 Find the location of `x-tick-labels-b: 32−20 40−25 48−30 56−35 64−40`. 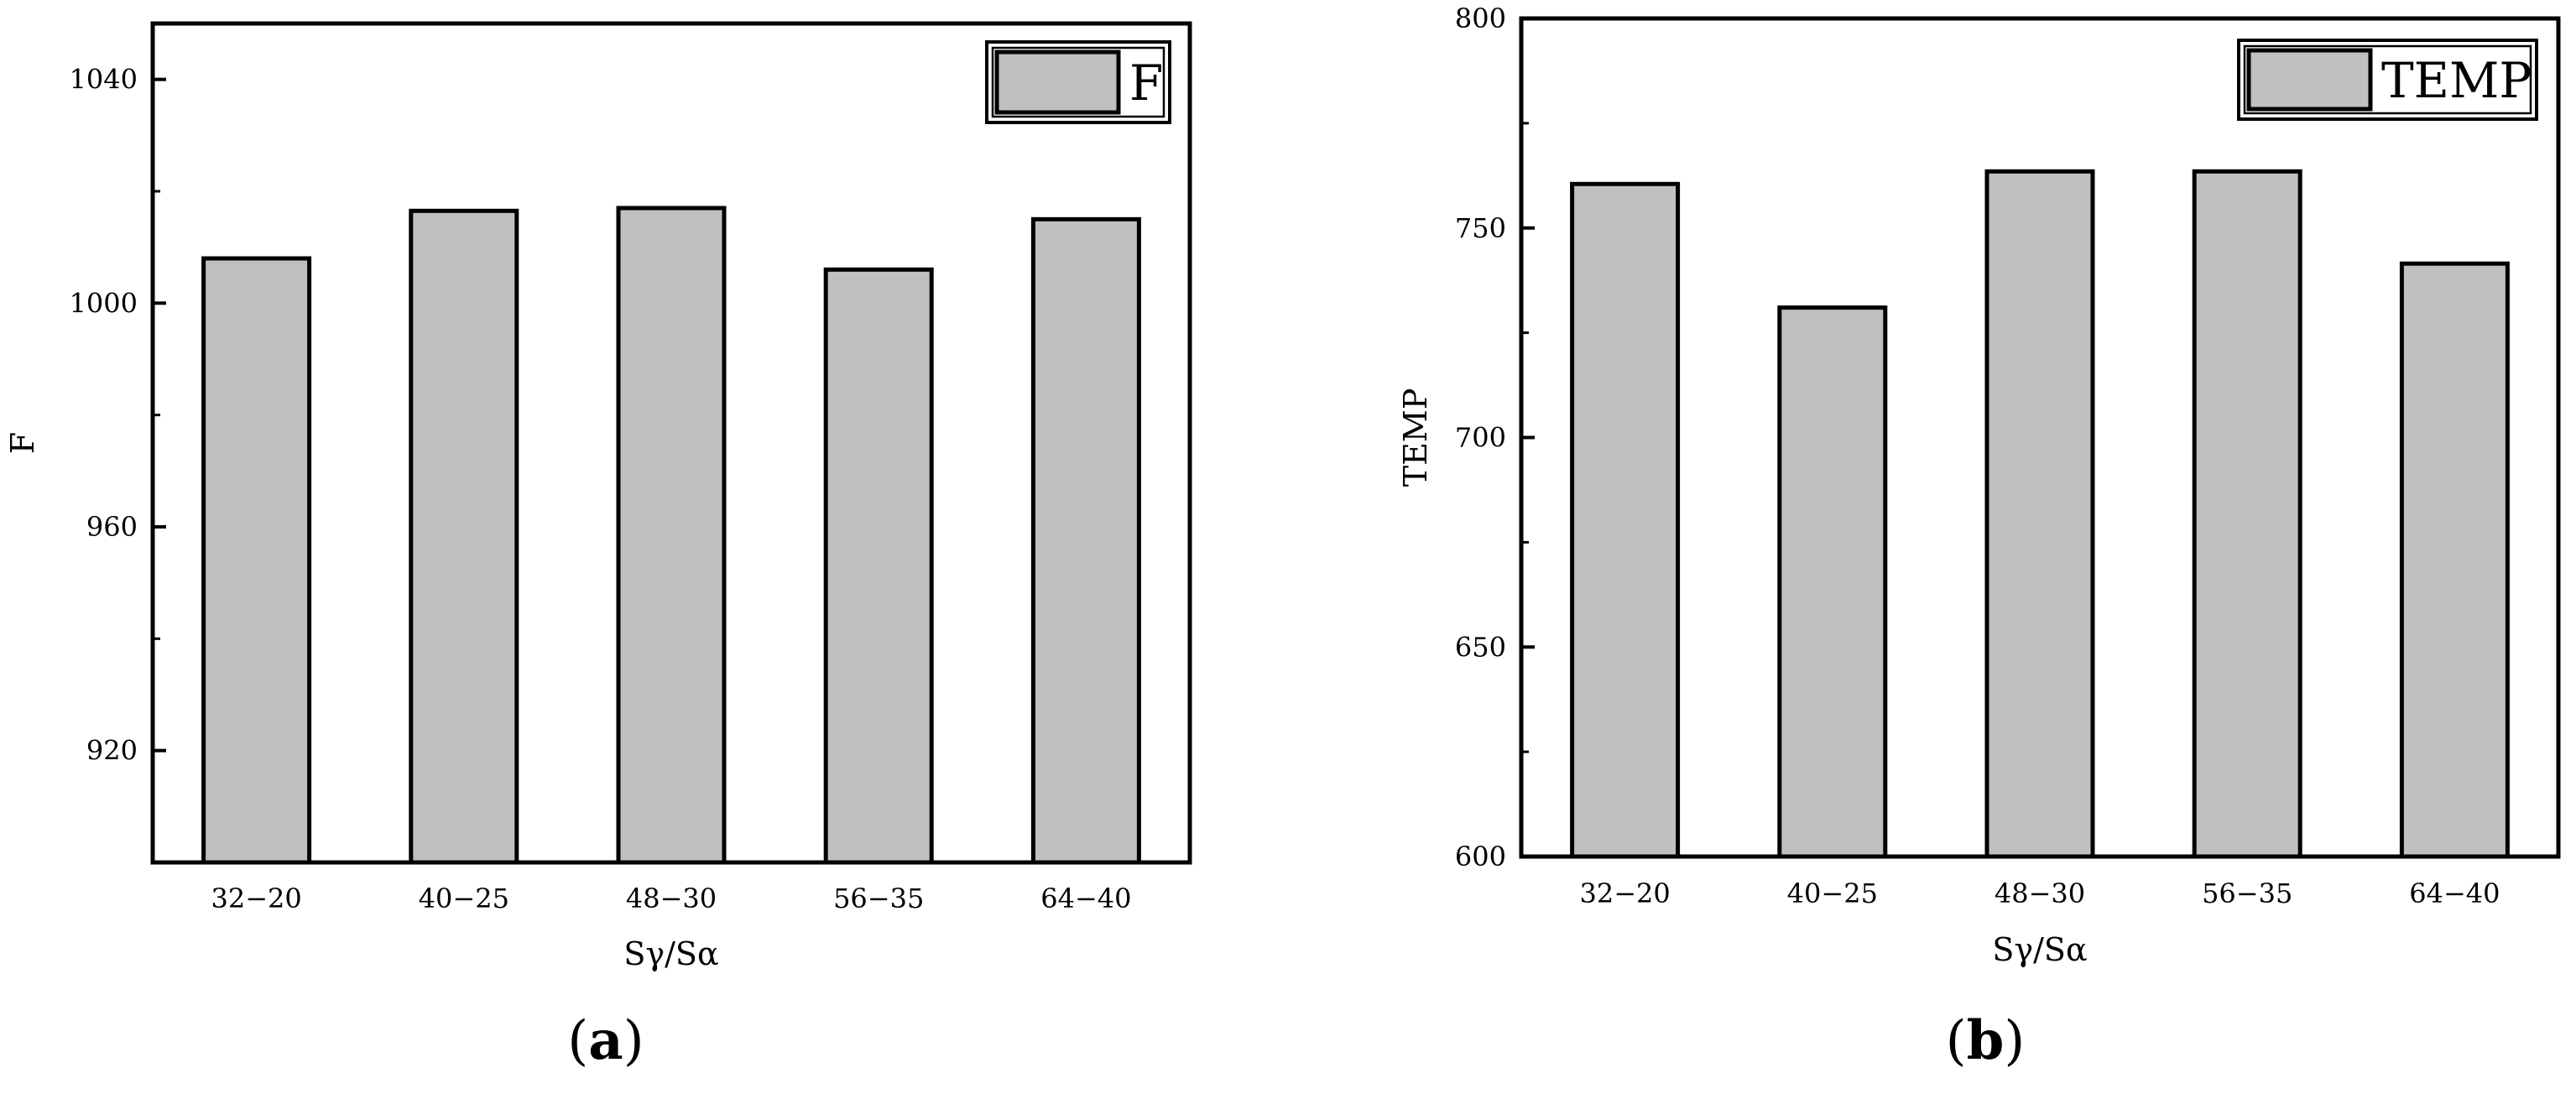

x-tick-labels-b: 32−20 40−25 48−30 56−35 64−40 is located at coordinates (2039, 894).